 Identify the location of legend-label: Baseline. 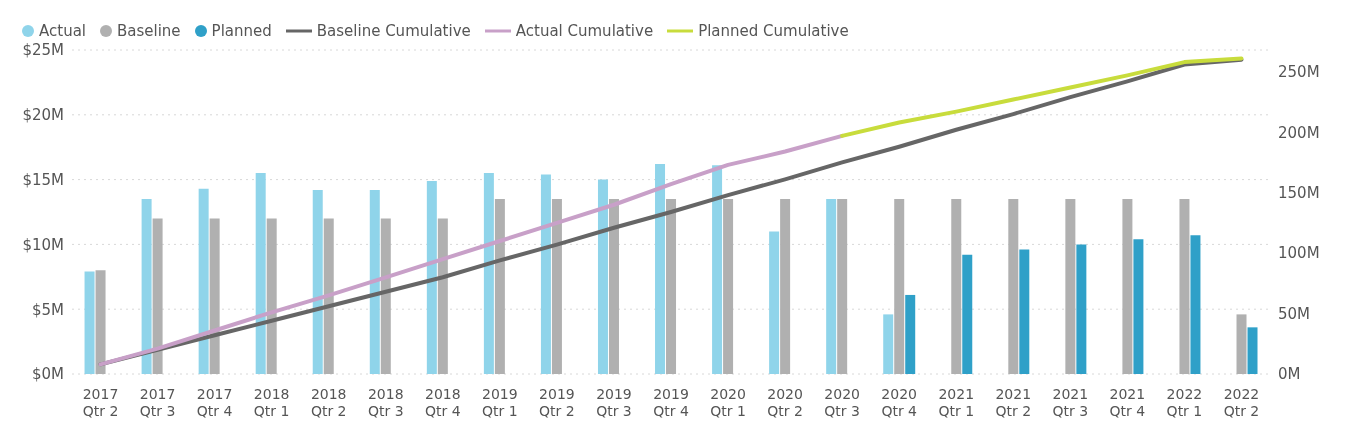
(149, 31).